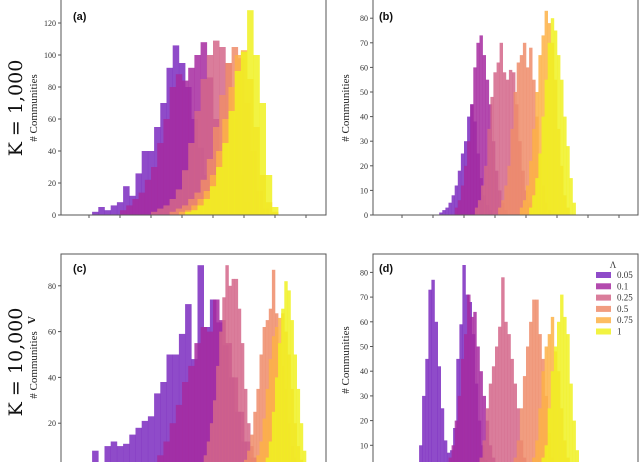 The width and height of the screenshot is (640, 462). Describe the element at coordinates (603, 320) in the screenshot. I see `legend-swatch-0.75` at that location.